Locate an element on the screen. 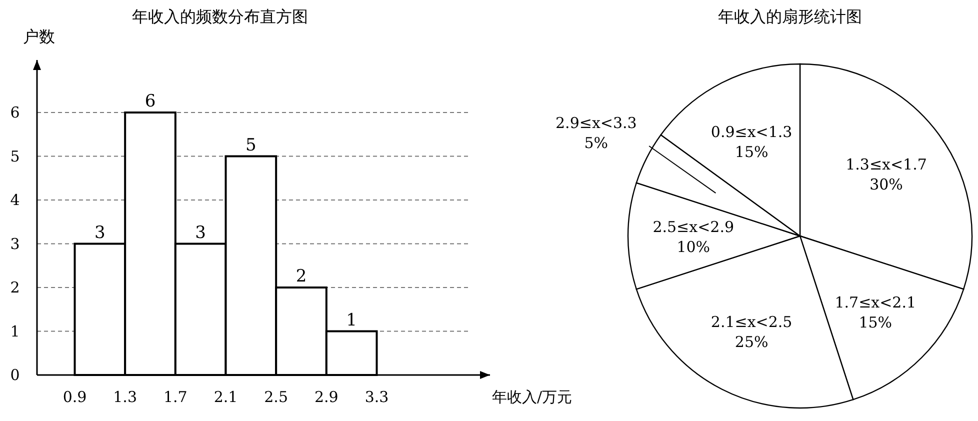 The width and height of the screenshot is (978, 421). y-tick-label: 5 is located at coordinates (15, 156).